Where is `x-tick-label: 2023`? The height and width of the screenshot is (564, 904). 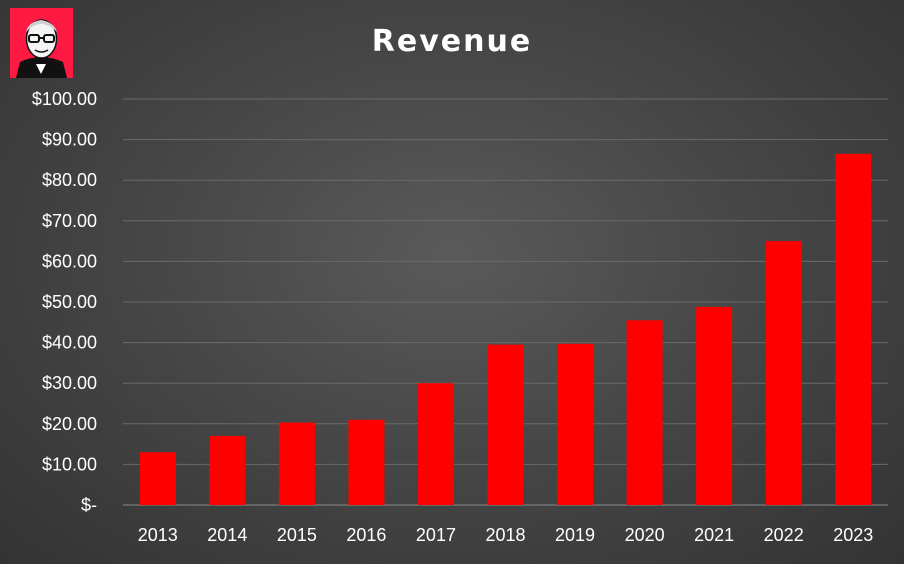
x-tick-label: 2023 is located at coordinates (853, 535).